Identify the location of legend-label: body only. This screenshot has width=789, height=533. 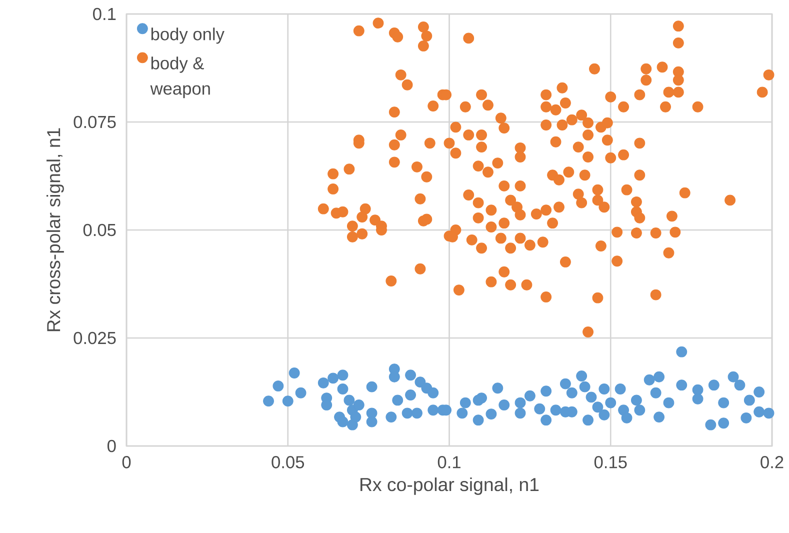
(187, 36).